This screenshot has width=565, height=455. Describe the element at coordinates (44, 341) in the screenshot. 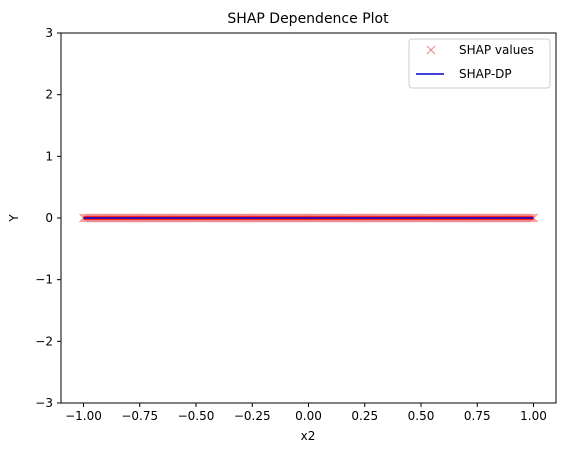

I see `y-tick-label: −2` at that location.